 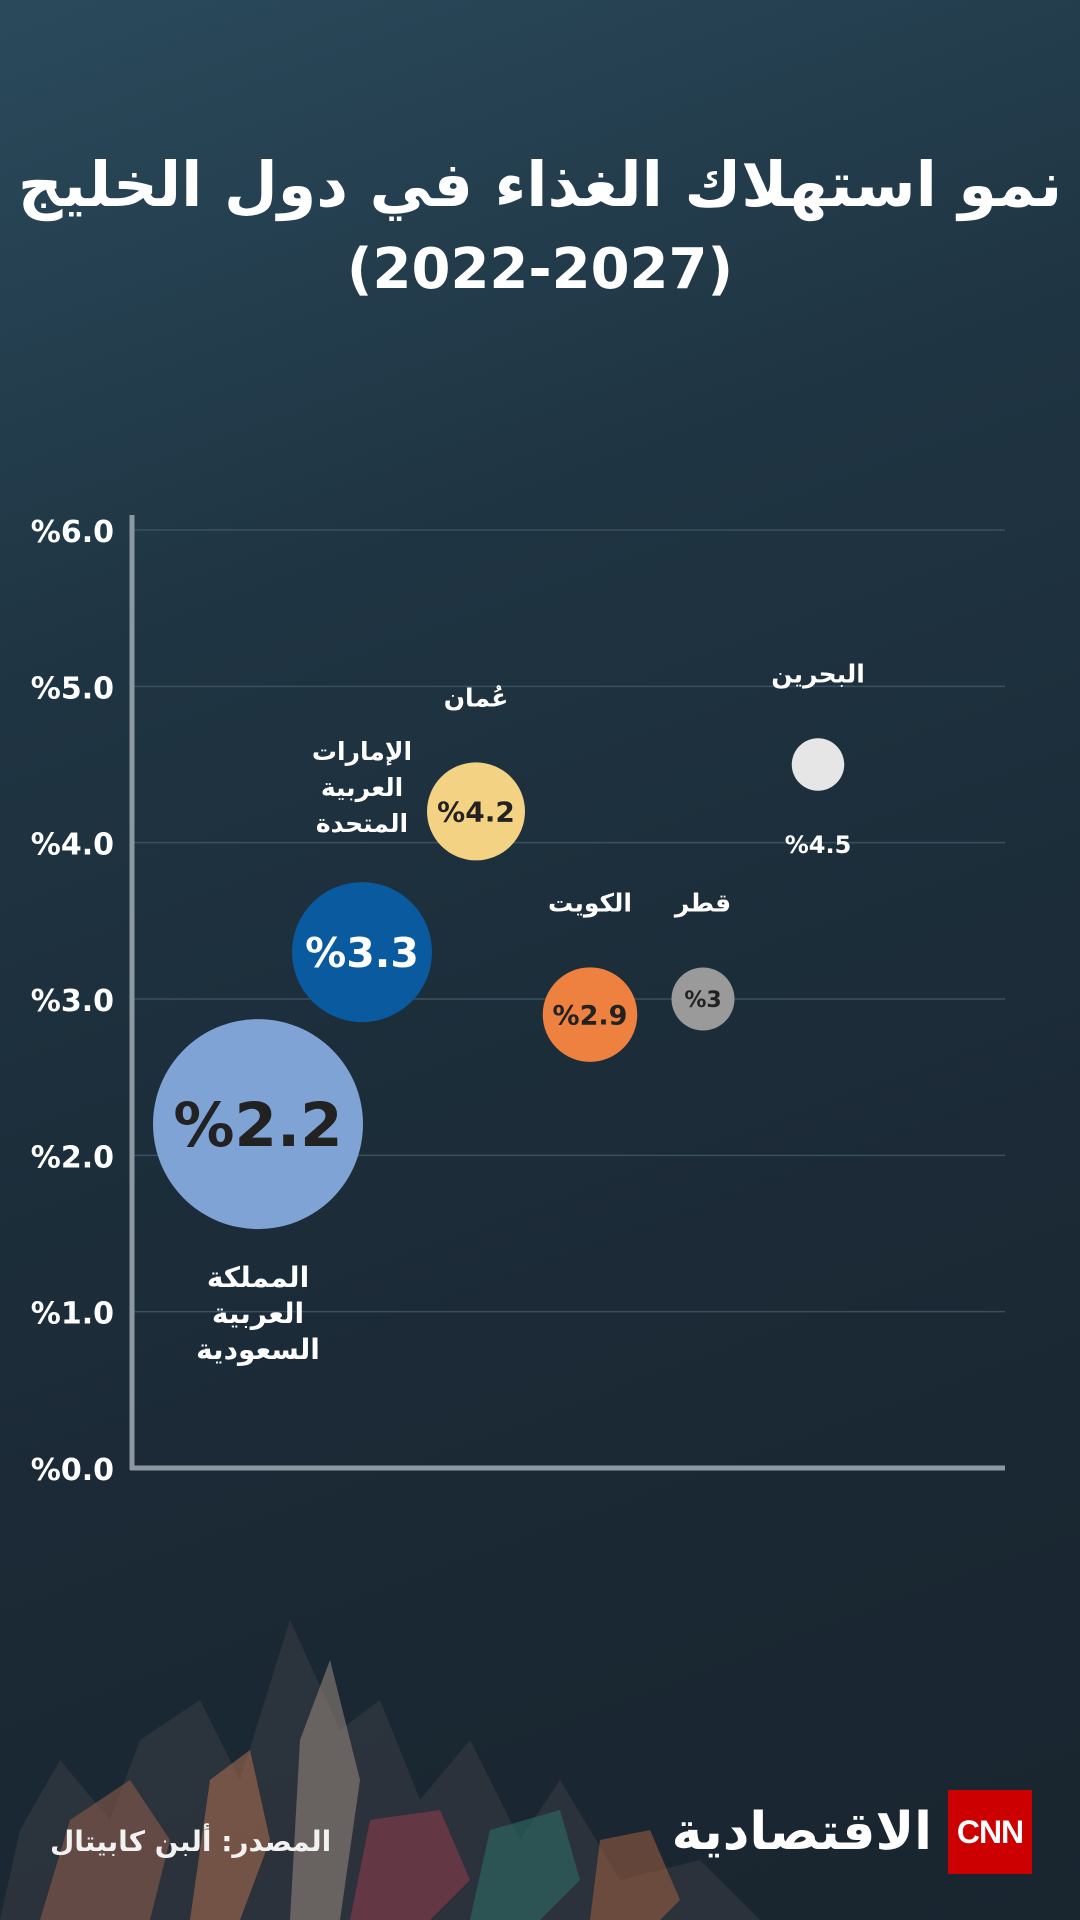 I want to click on country-label: البحرين, so click(x=818, y=674).